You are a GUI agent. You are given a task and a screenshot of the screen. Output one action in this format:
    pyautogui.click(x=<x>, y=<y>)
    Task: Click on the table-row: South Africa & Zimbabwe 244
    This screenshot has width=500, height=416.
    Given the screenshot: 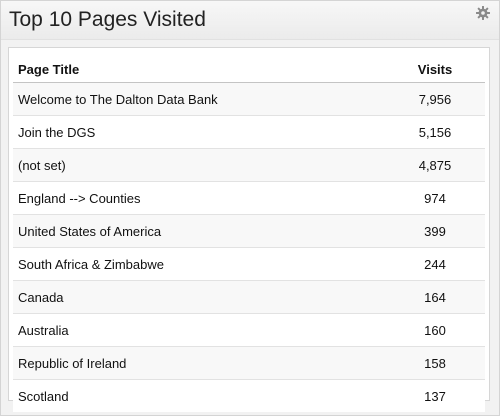 What is the action you would take?
    pyautogui.click(x=249, y=264)
    